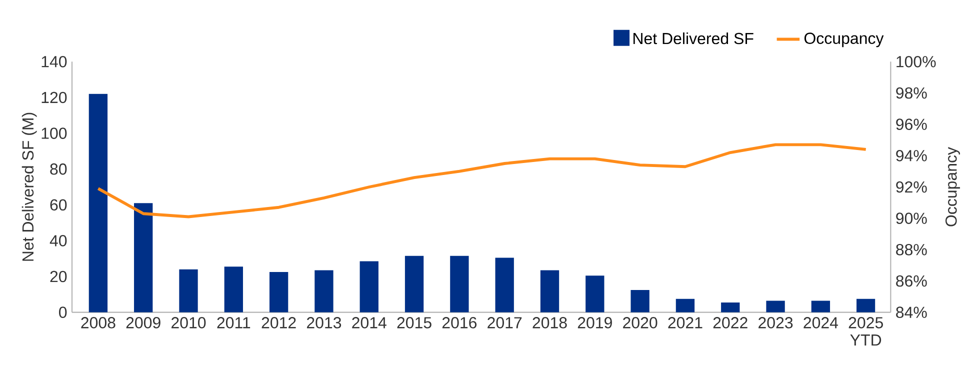  Describe the element at coordinates (640, 322) in the screenshot. I see `x-tick-label: 2020` at that location.